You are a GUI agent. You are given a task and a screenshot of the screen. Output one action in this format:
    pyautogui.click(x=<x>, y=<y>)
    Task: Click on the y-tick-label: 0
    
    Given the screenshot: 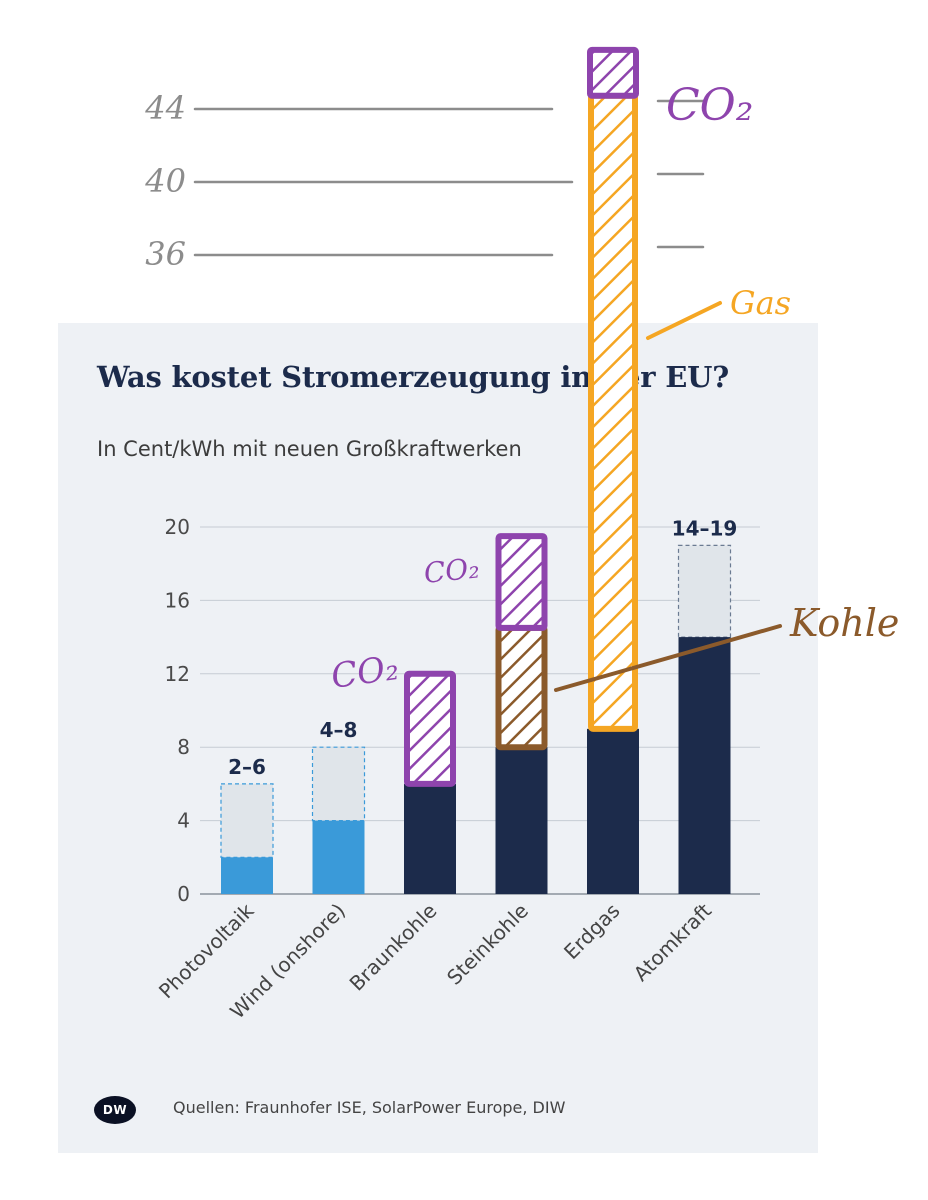 What is the action you would take?
    pyautogui.click(x=183, y=894)
    